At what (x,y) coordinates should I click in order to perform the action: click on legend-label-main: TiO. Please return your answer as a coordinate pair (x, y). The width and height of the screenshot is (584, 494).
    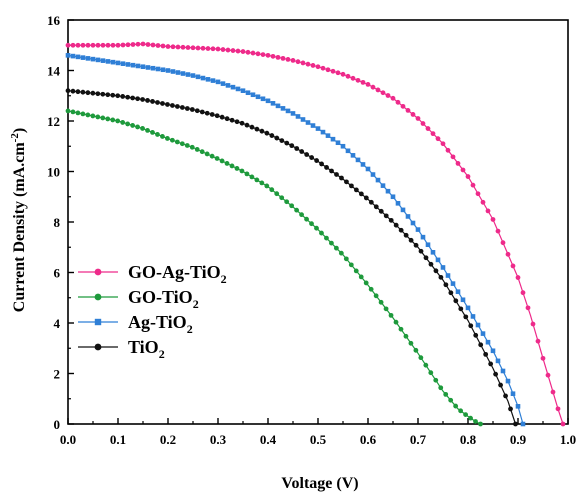
    Looking at the image, I should click on (143, 347).